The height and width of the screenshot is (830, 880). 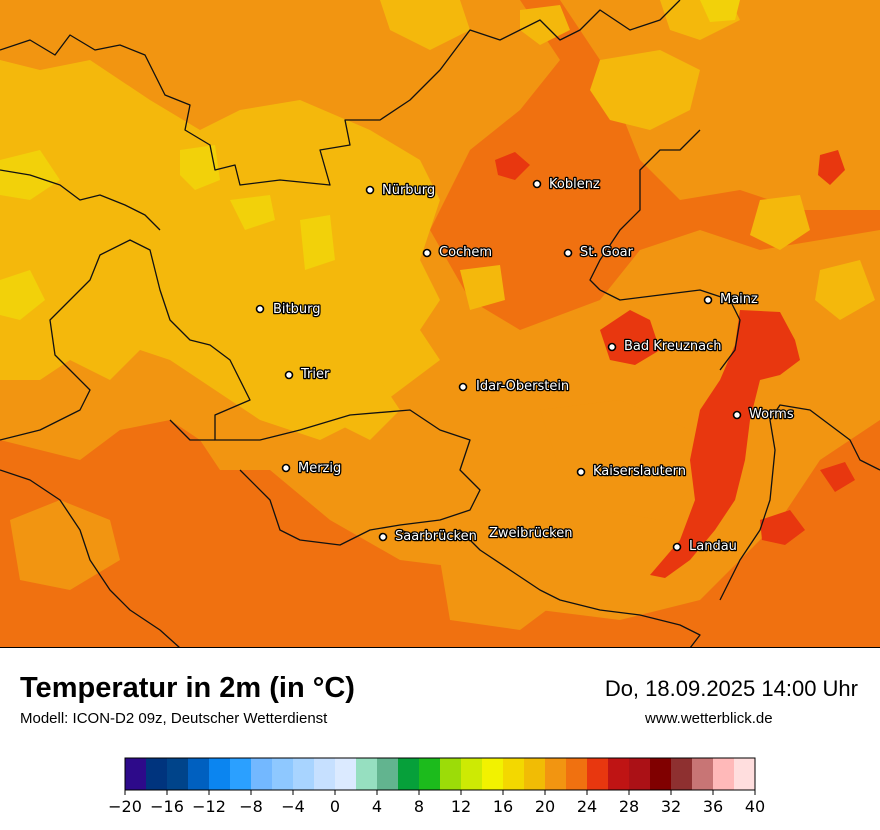 I want to click on legend-ticks: −20 −16 −12 −8 −4 0 4 8 12 16 20 24 28 32 36 40, so click(x=436, y=803).